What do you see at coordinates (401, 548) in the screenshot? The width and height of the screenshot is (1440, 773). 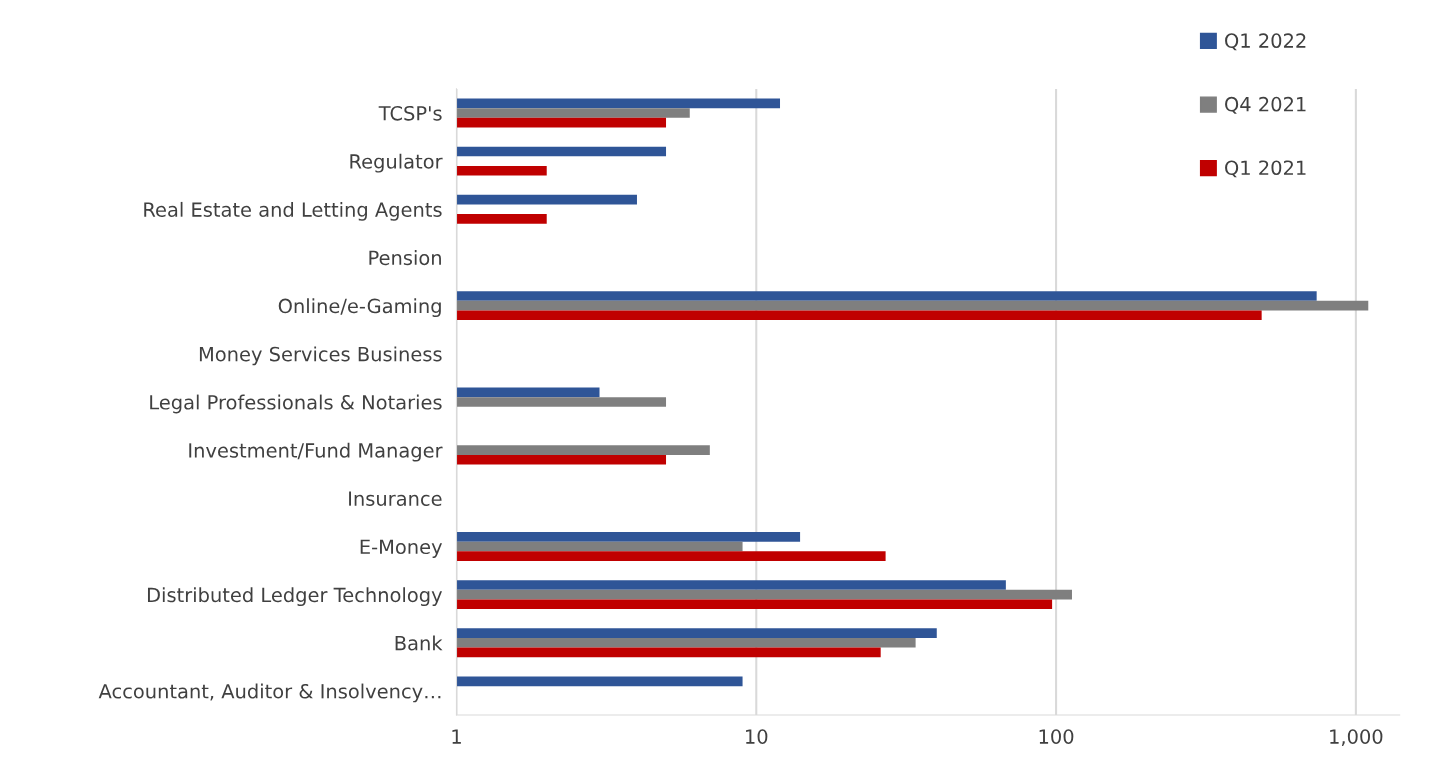 I see `y-tick-label: E-Money` at bounding box center [401, 548].